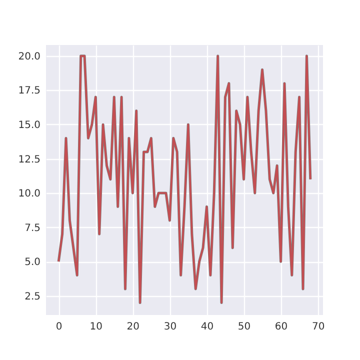 The image size is (360, 360). What do you see at coordinates (29, 125) in the screenshot?
I see `y-tick-label: 15.0` at bounding box center [29, 125].